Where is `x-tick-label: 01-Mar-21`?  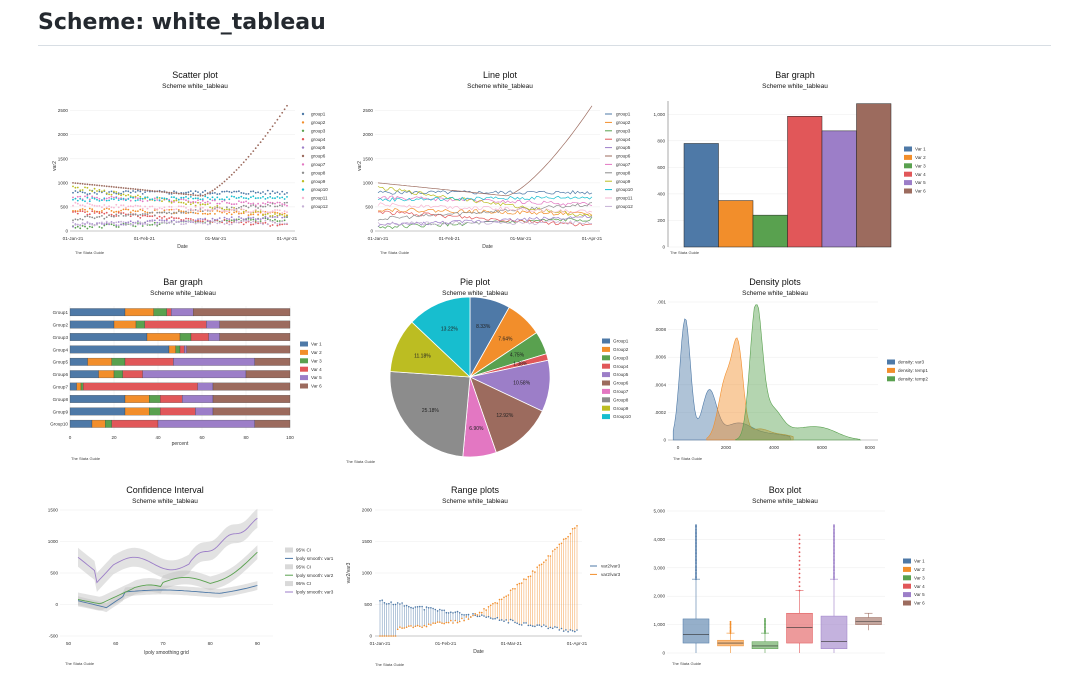 x-tick-label: 01-Mar-21 is located at coordinates (216, 238).